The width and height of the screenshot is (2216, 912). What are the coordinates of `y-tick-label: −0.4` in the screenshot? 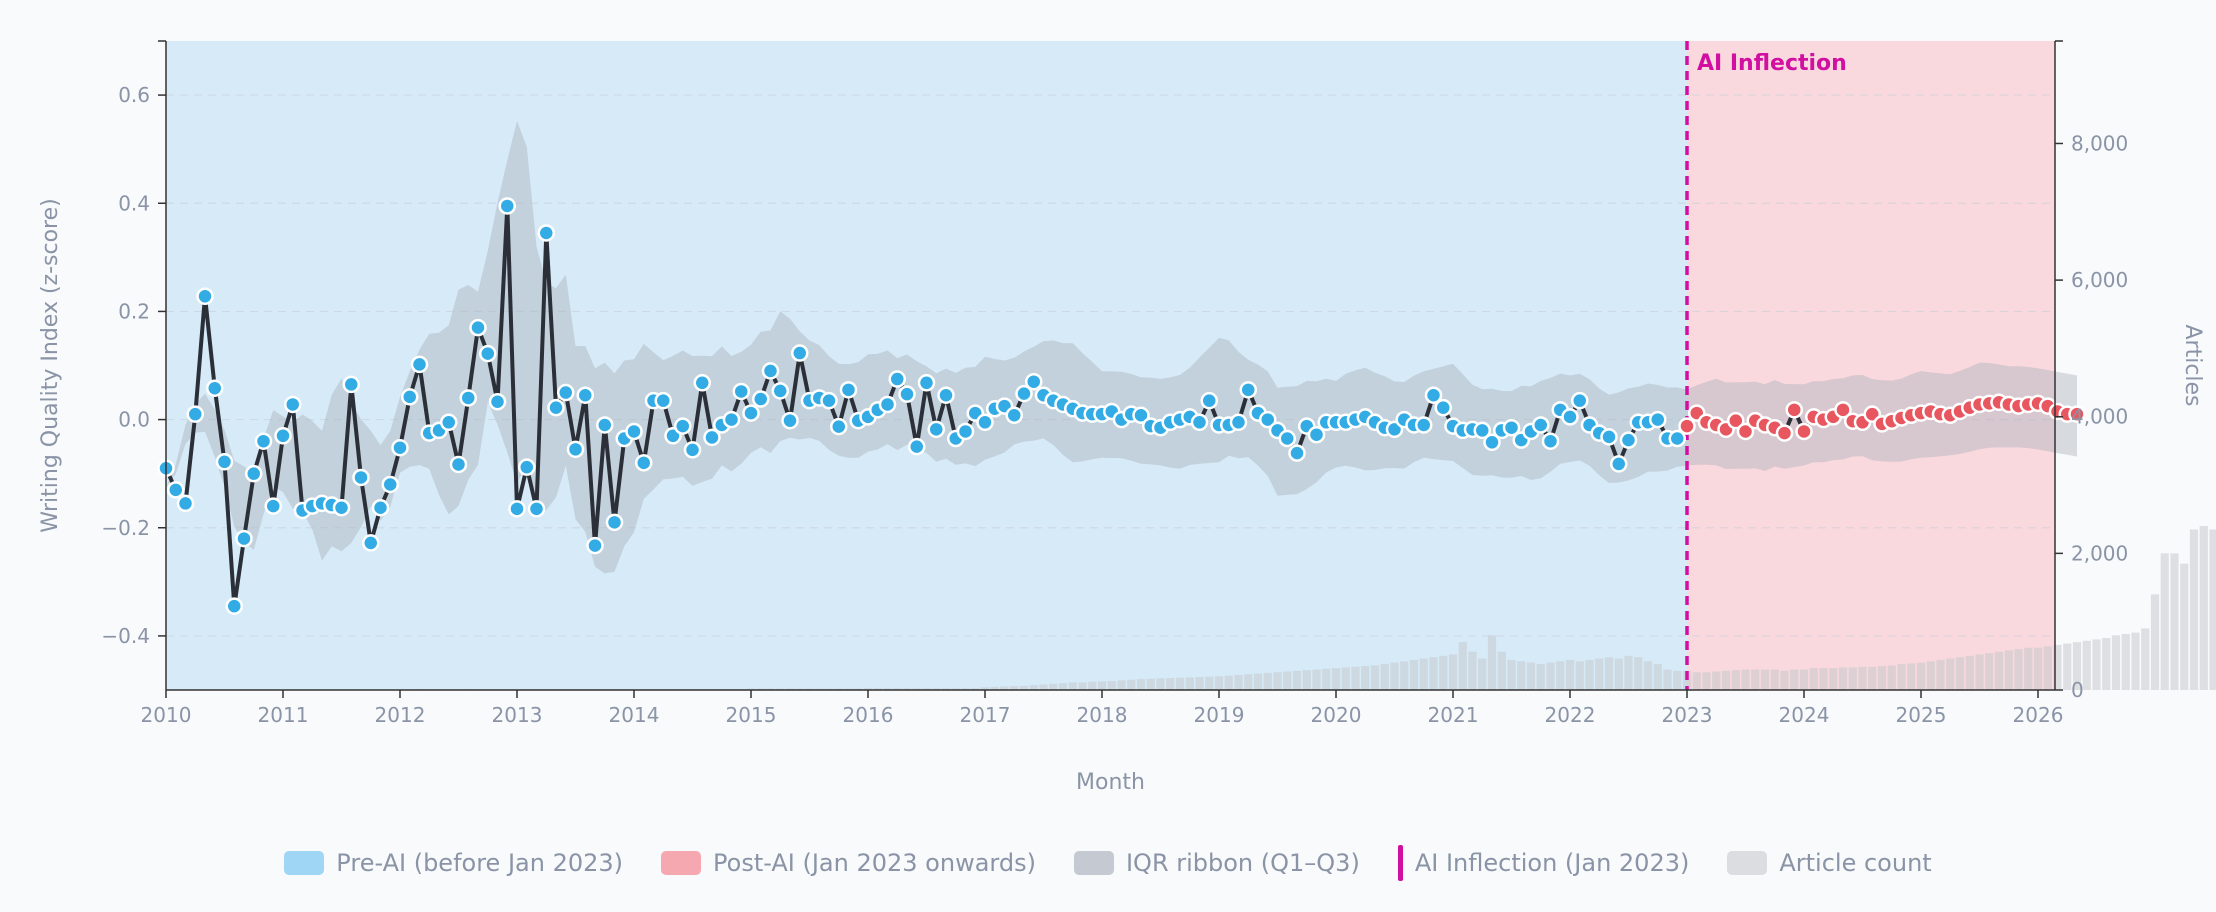 It's located at (125, 636).